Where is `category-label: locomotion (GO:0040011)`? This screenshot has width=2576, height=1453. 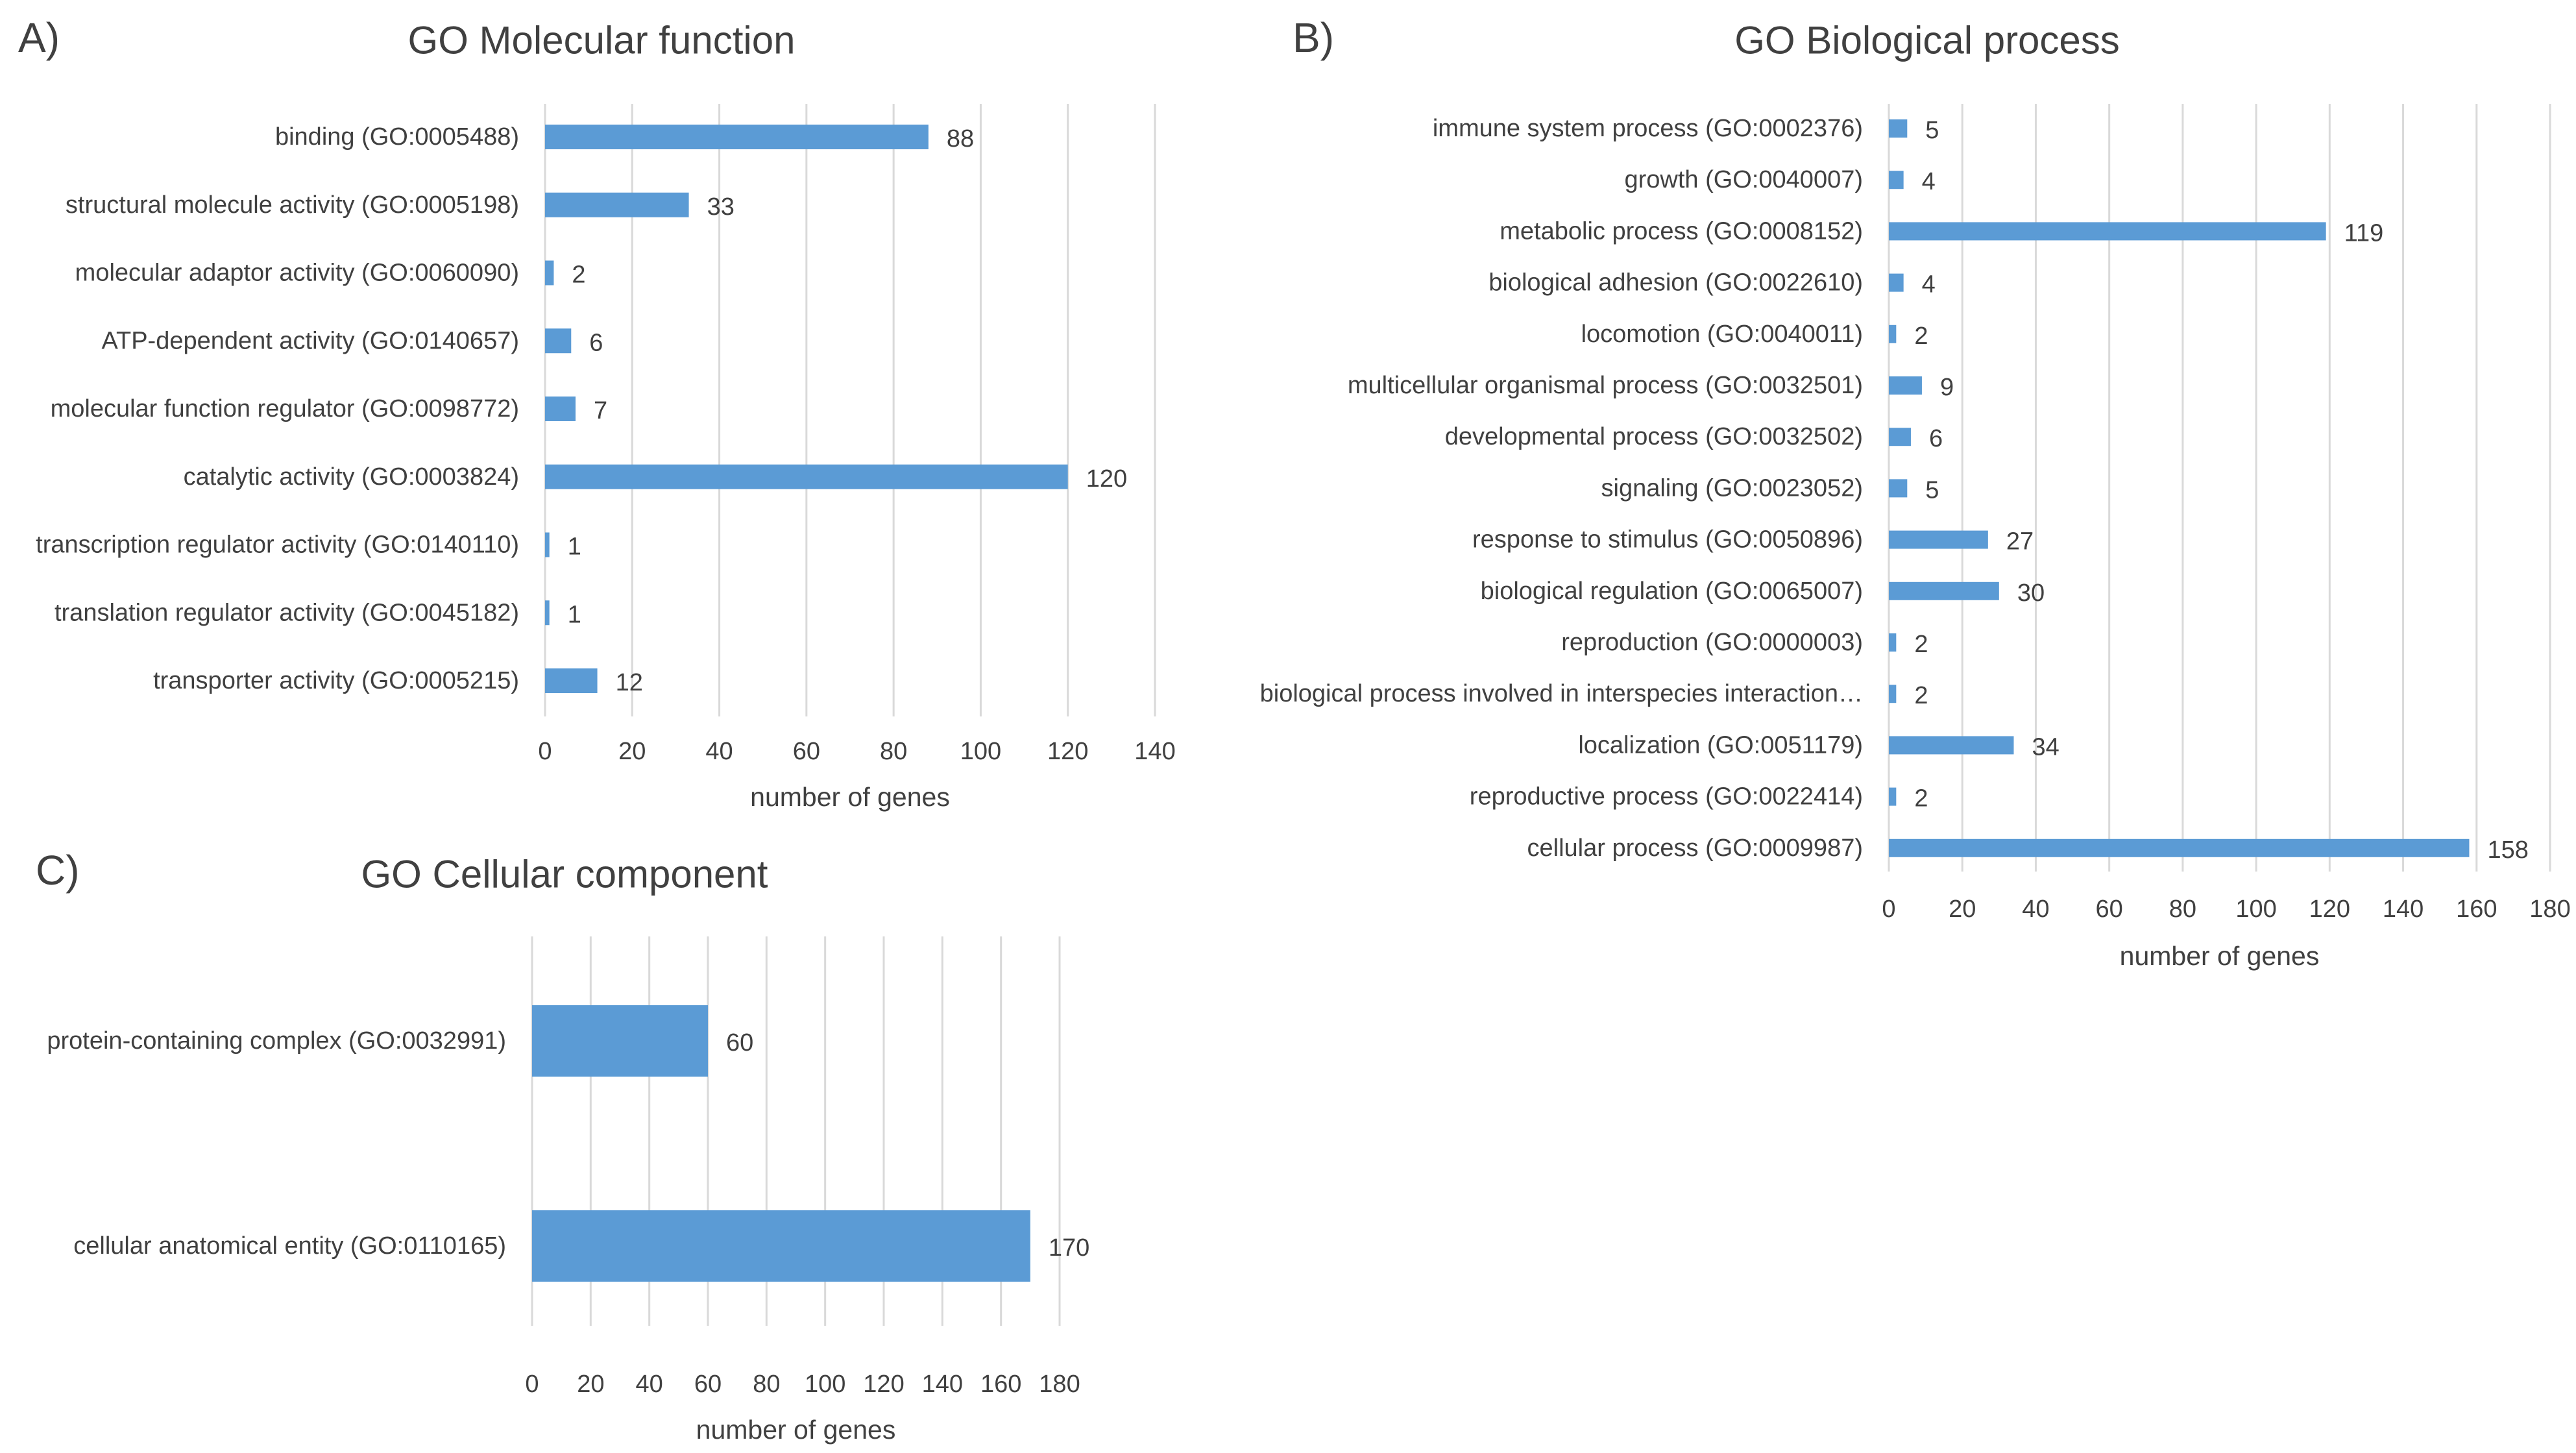
category-label: locomotion (GO:0040011) is located at coordinates (1722, 334).